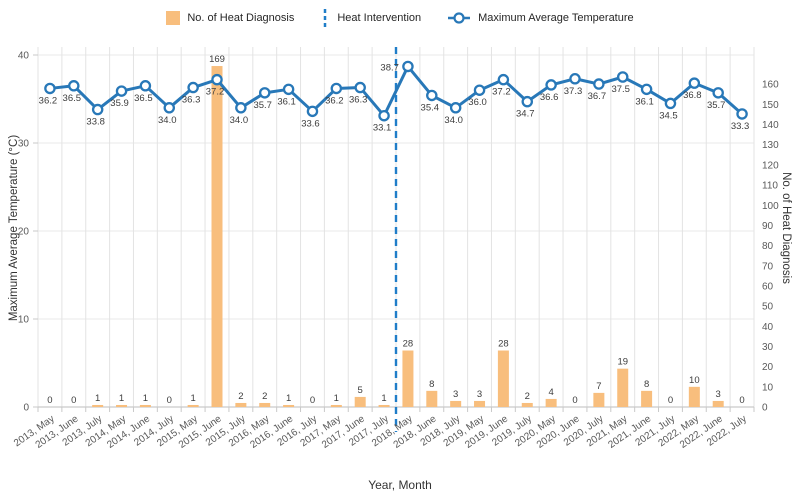 This screenshot has height=499, width=800. What do you see at coordinates (379, 18) in the screenshot?
I see `legend-label: Heat Intervention` at bounding box center [379, 18].